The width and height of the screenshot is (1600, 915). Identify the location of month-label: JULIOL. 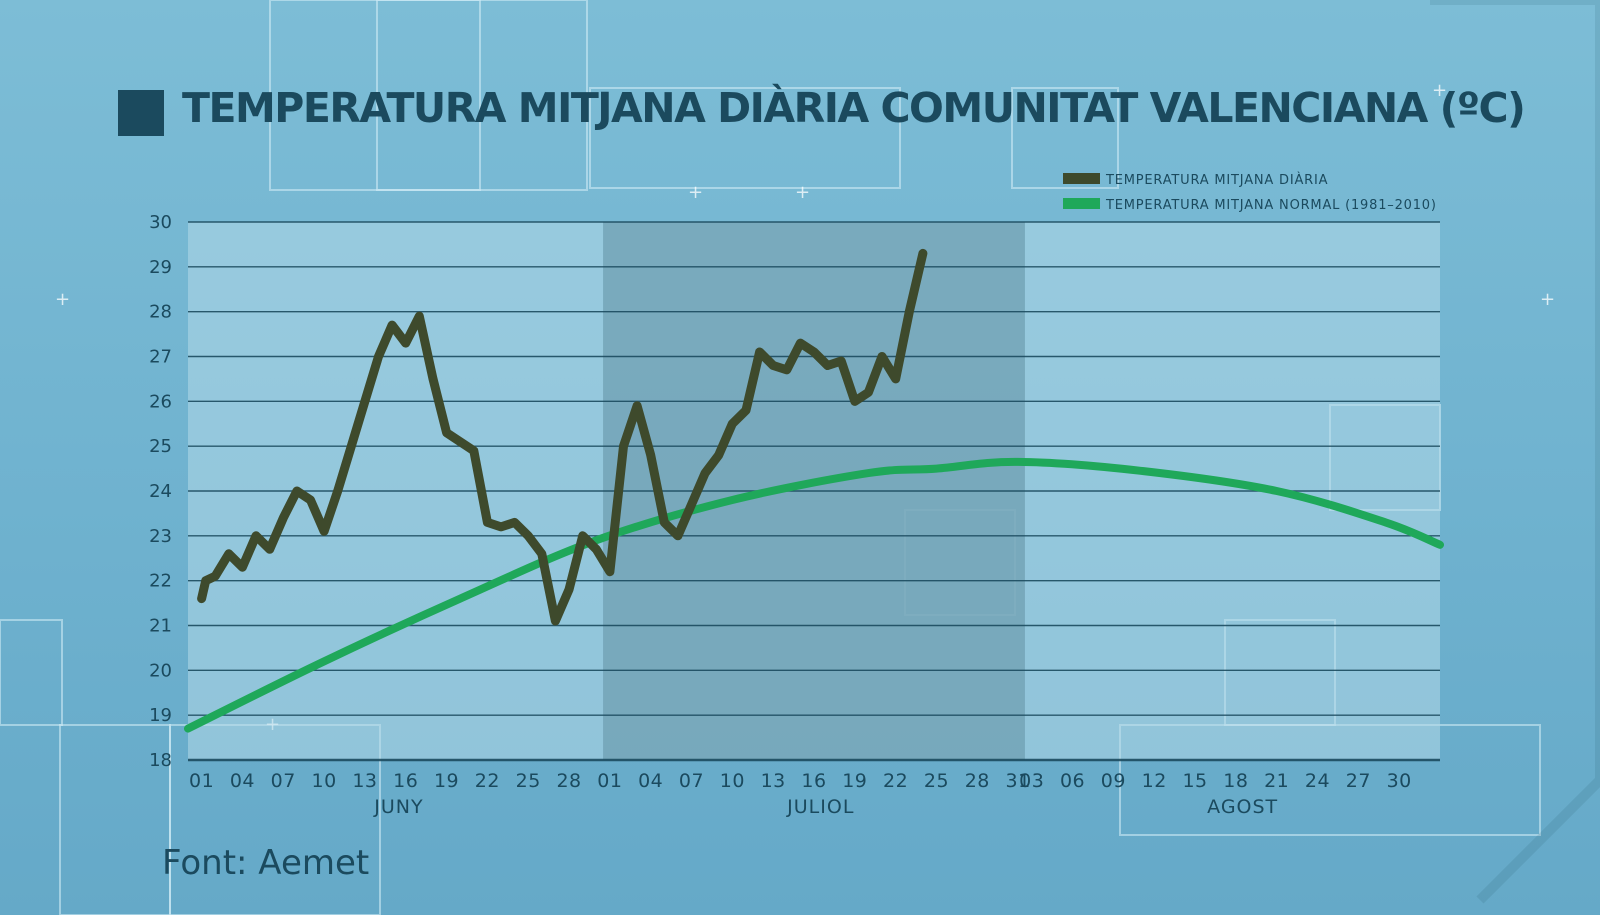
(820, 807).